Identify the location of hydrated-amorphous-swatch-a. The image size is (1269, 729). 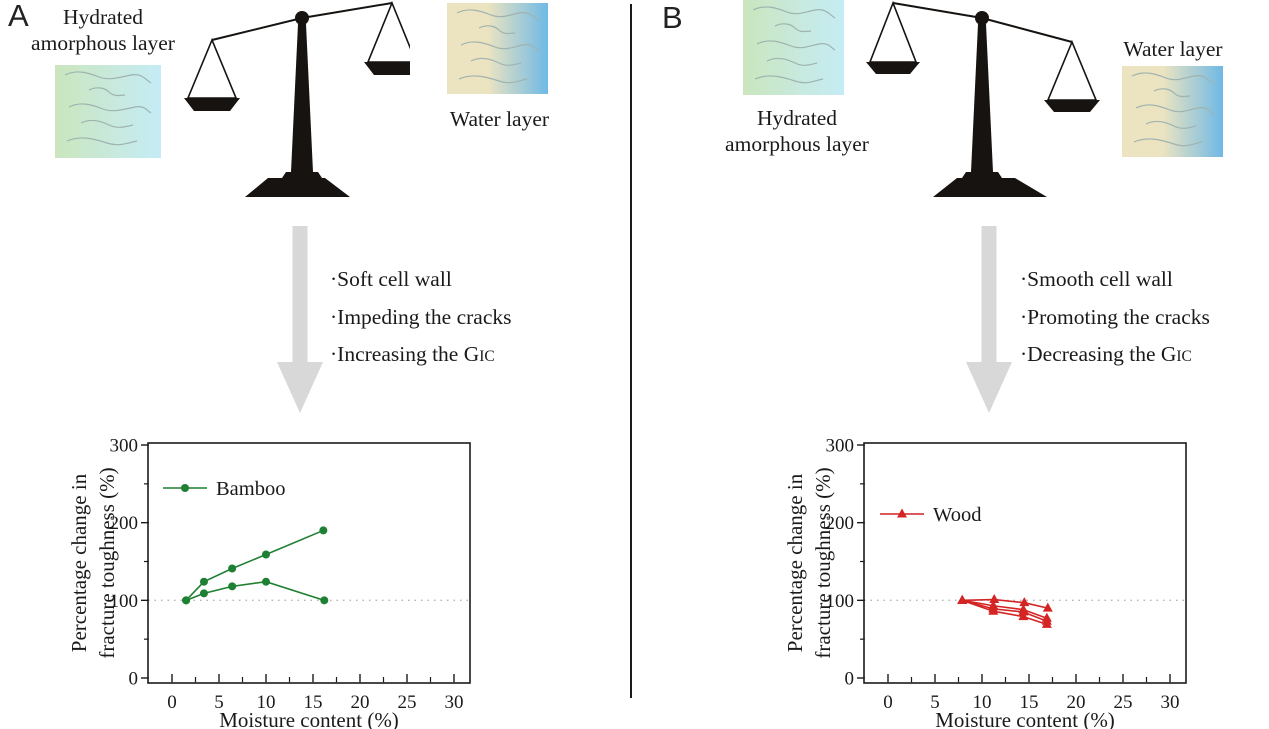
(108, 111).